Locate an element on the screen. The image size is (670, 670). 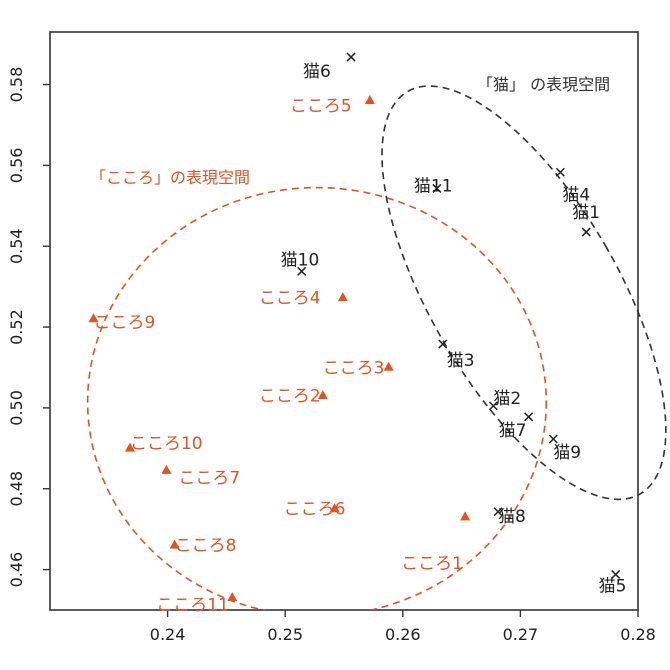
x-tick-label: 0.24 is located at coordinates (168, 634).